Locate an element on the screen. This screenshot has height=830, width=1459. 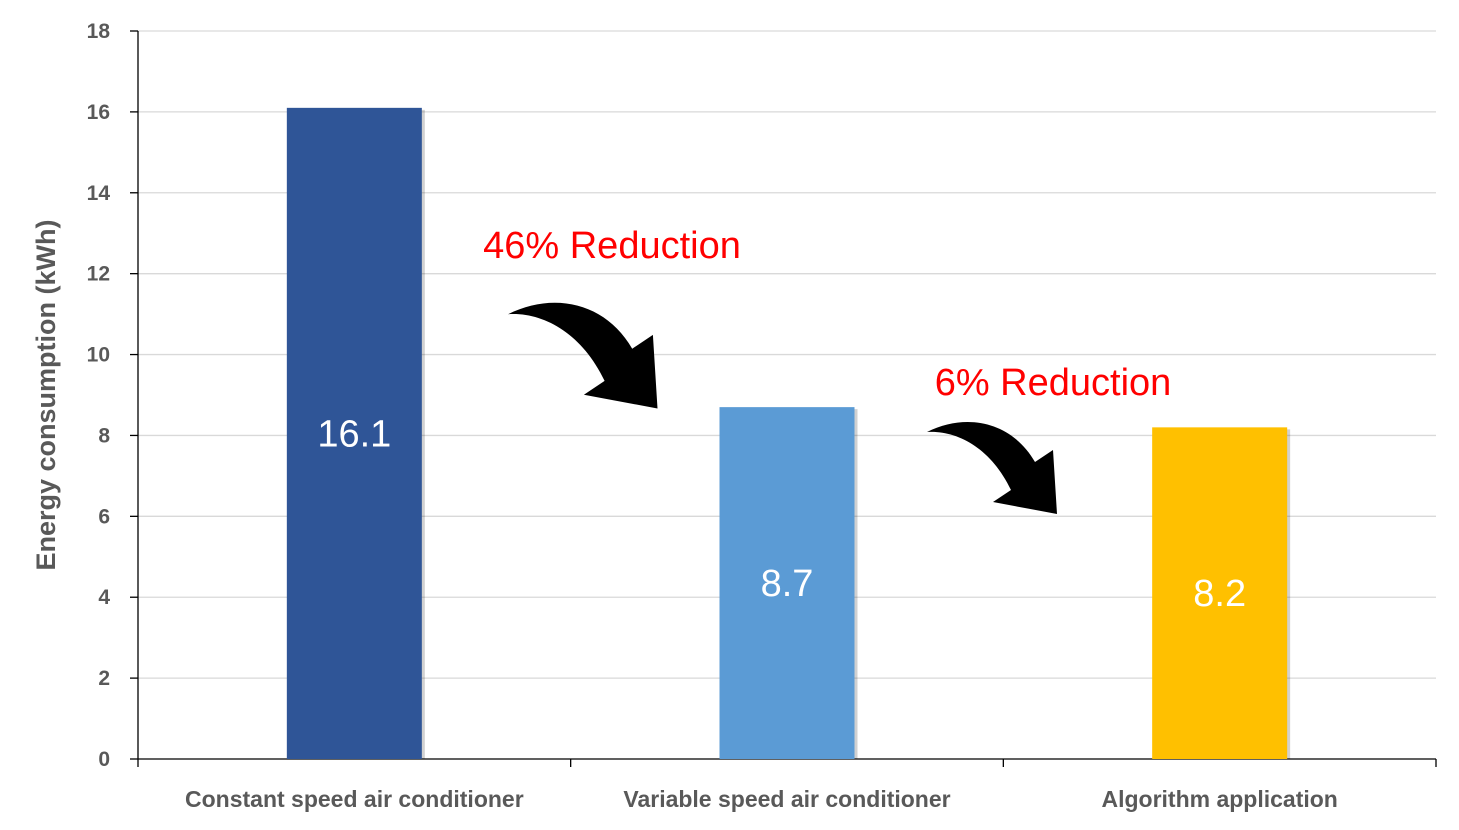
y-tick-label: 6 is located at coordinates (104, 516).